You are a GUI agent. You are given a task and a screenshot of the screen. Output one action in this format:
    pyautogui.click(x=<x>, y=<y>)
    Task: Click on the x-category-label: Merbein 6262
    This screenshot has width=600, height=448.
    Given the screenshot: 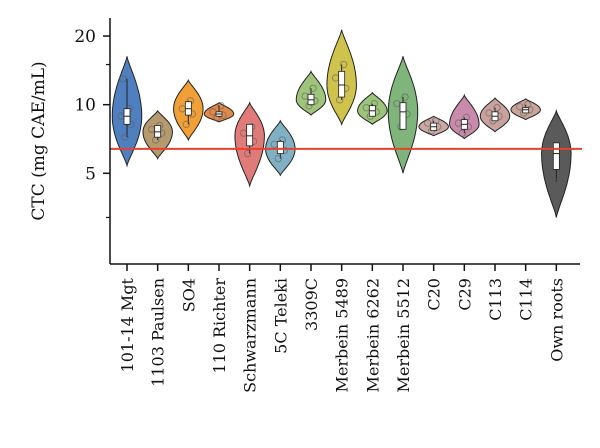 What is the action you would take?
    pyautogui.click(x=372, y=335)
    